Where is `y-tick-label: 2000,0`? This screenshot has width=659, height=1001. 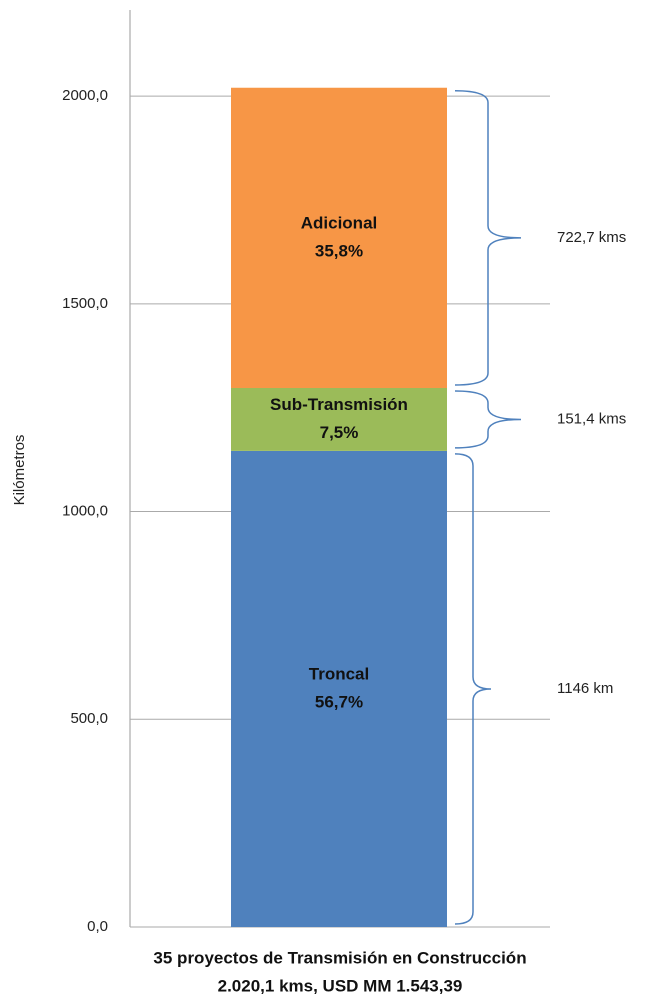 y-tick-label: 2000,0 is located at coordinates (85, 95).